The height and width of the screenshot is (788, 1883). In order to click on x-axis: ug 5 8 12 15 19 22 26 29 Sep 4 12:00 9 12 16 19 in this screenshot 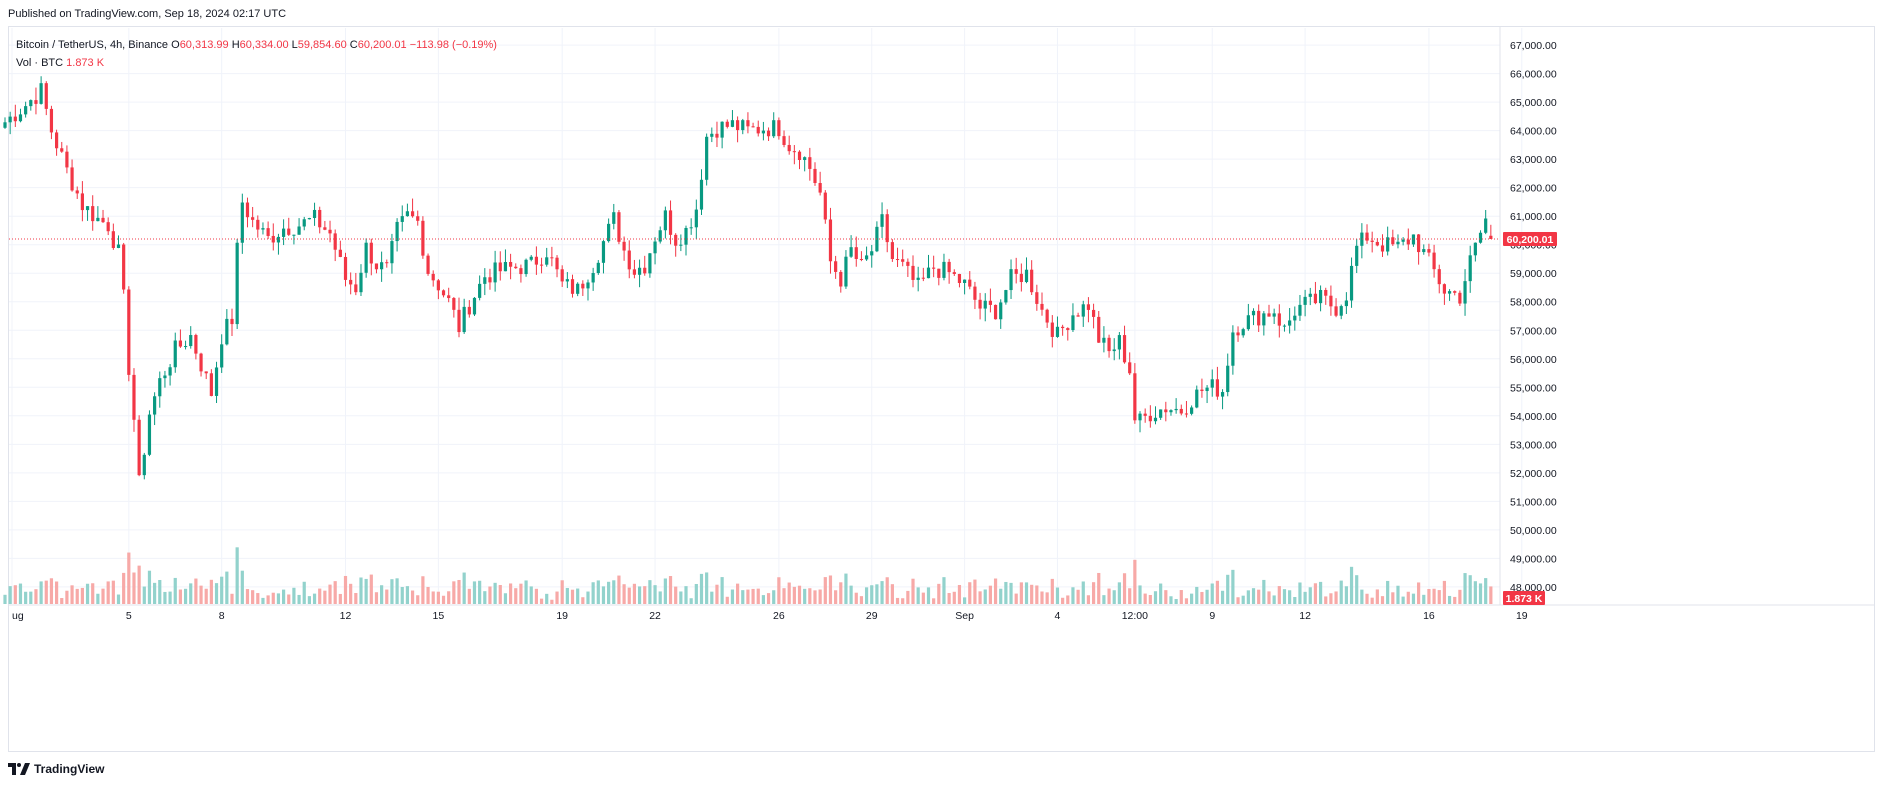, I will do `click(770, 616)`.